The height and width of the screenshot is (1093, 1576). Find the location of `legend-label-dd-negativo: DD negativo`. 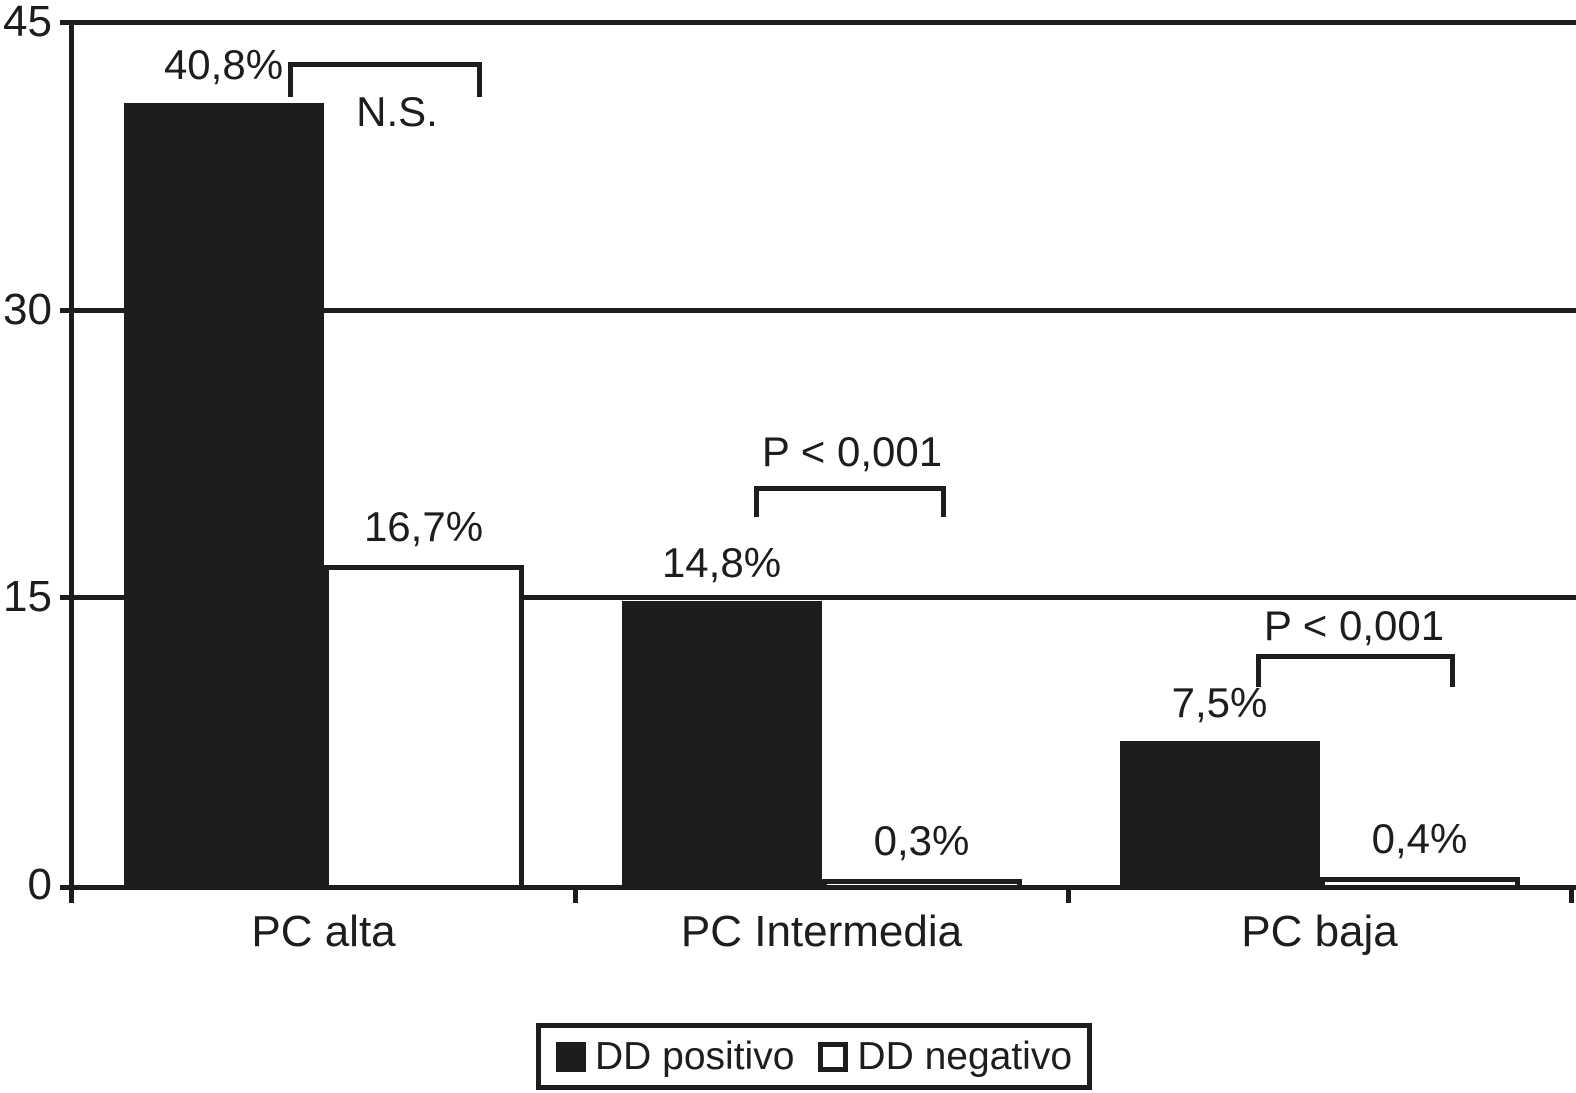

legend-label-dd-negativo: DD negativo is located at coordinates (965, 1056).